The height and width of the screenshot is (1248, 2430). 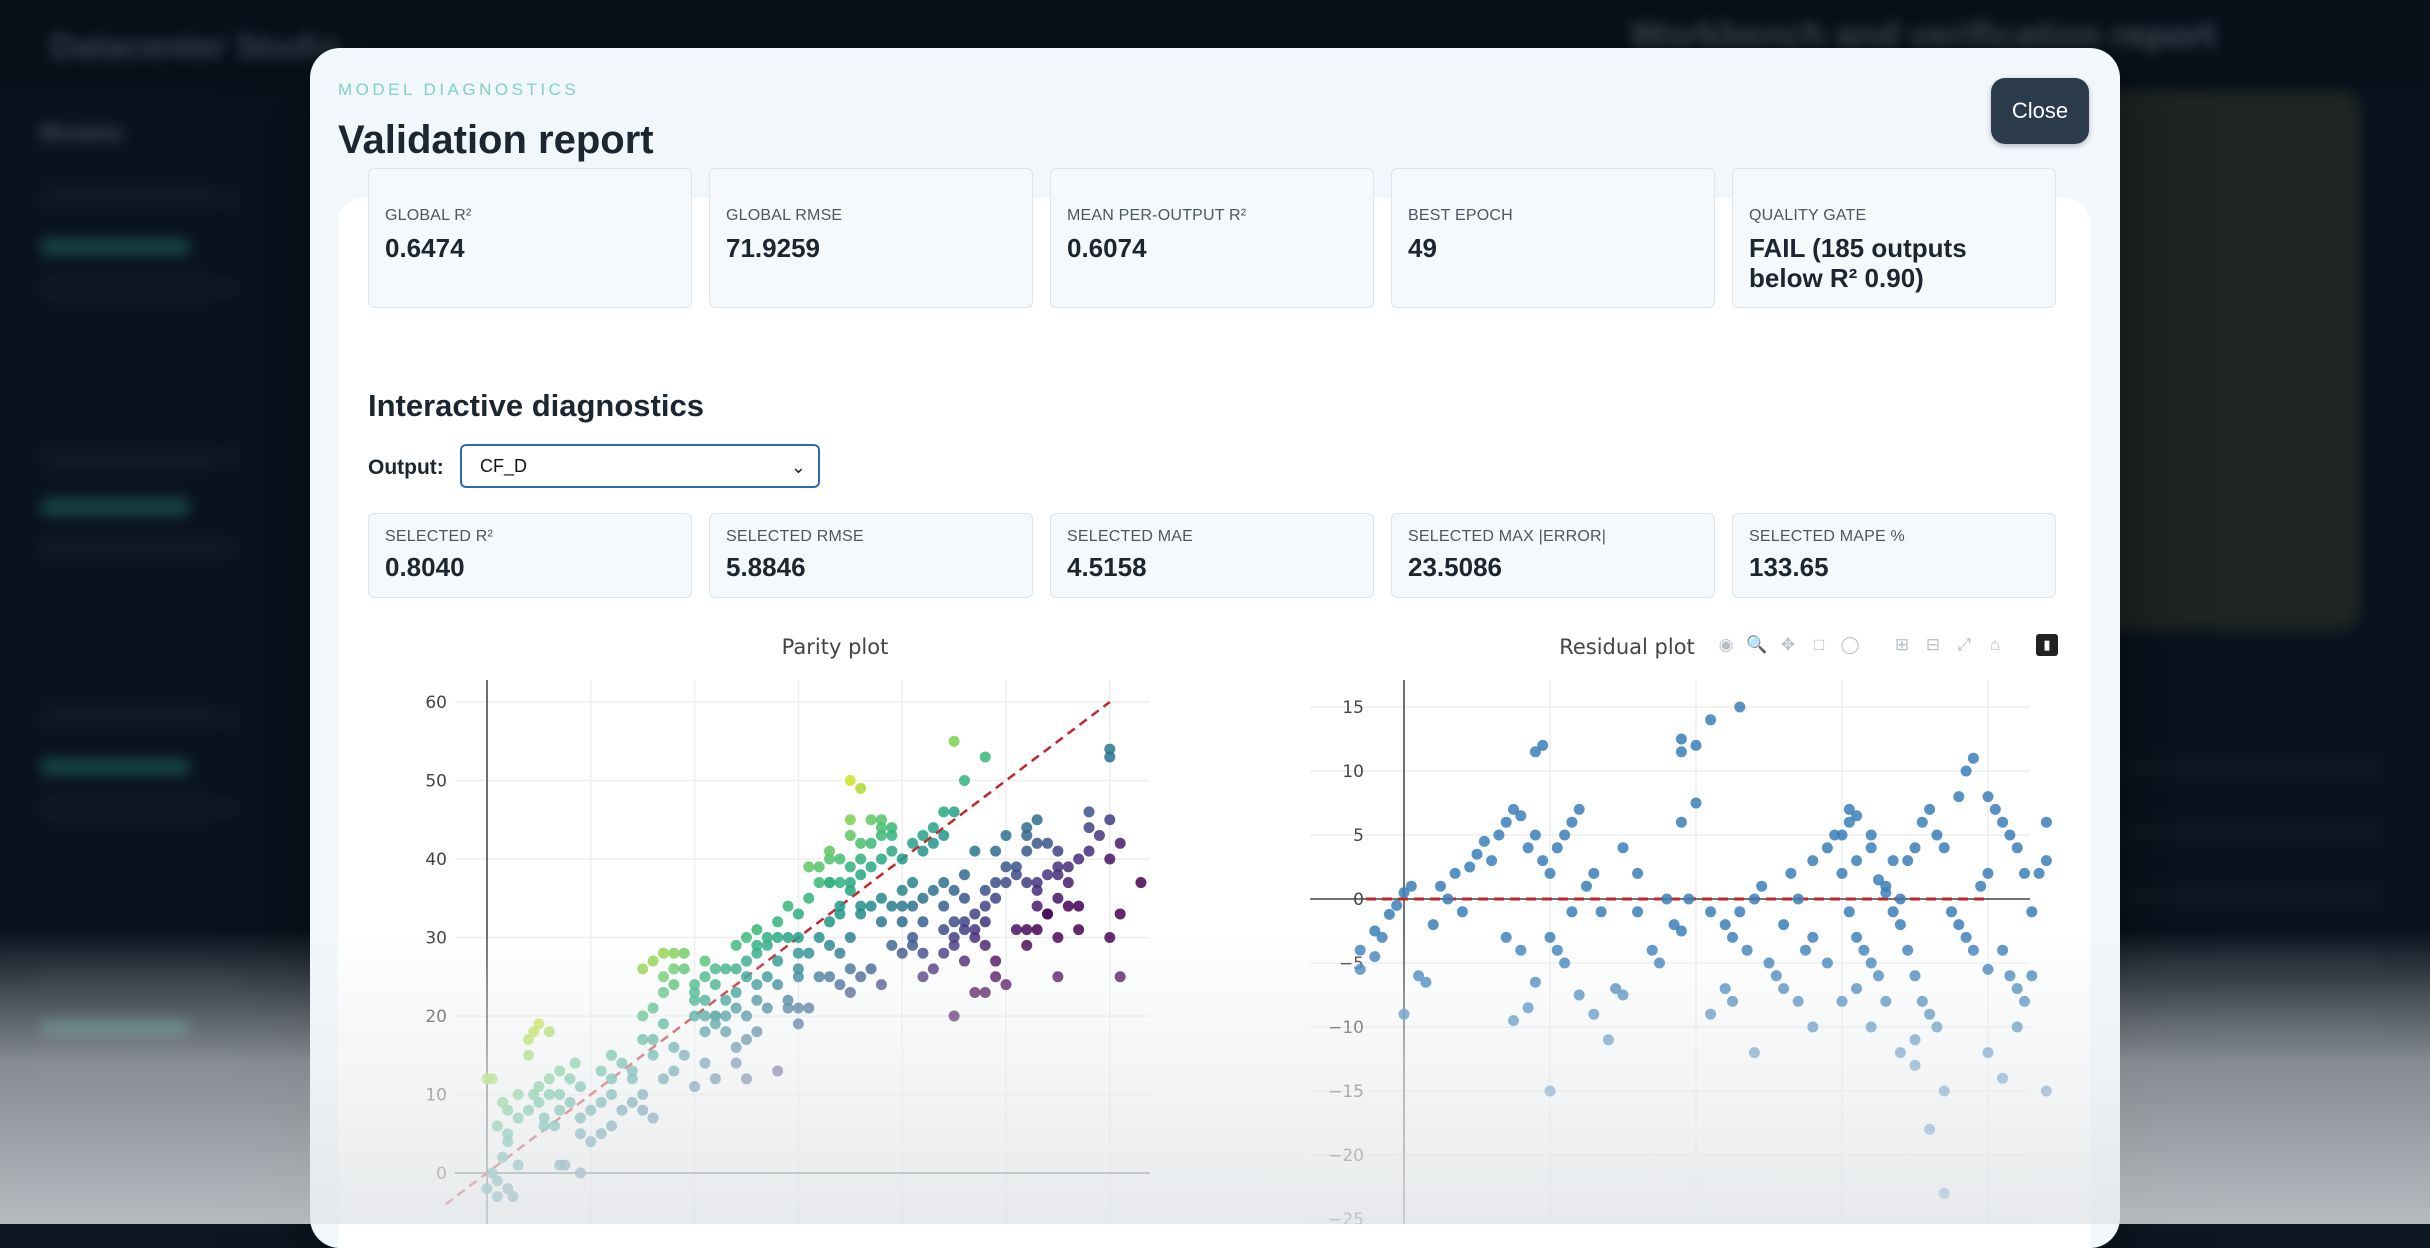 What do you see at coordinates (835, 647) in the screenshot?
I see `plot-title: Parity plot` at bounding box center [835, 647].